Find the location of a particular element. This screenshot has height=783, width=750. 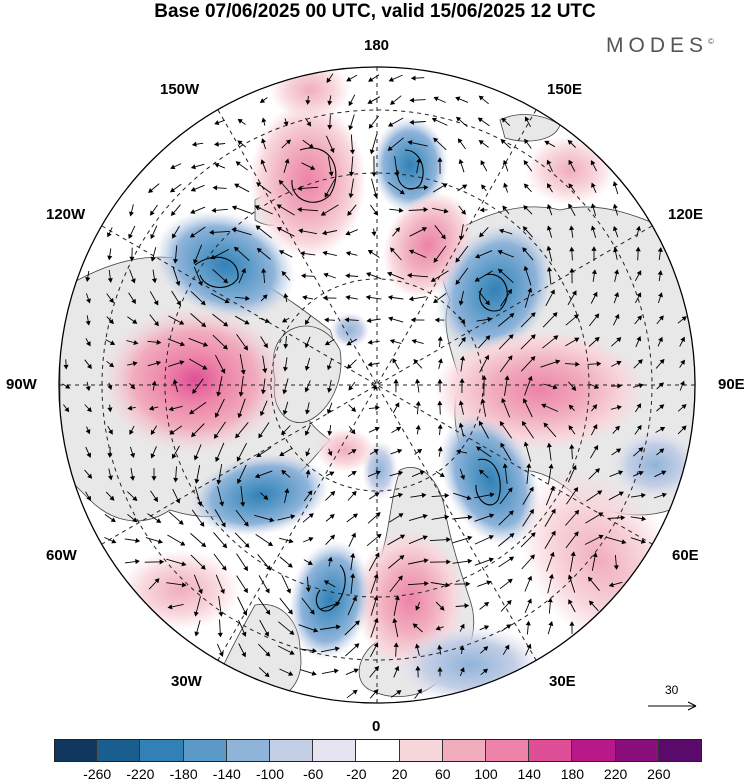

lon-label-150e: 150E is located at coordinates (565, 89).